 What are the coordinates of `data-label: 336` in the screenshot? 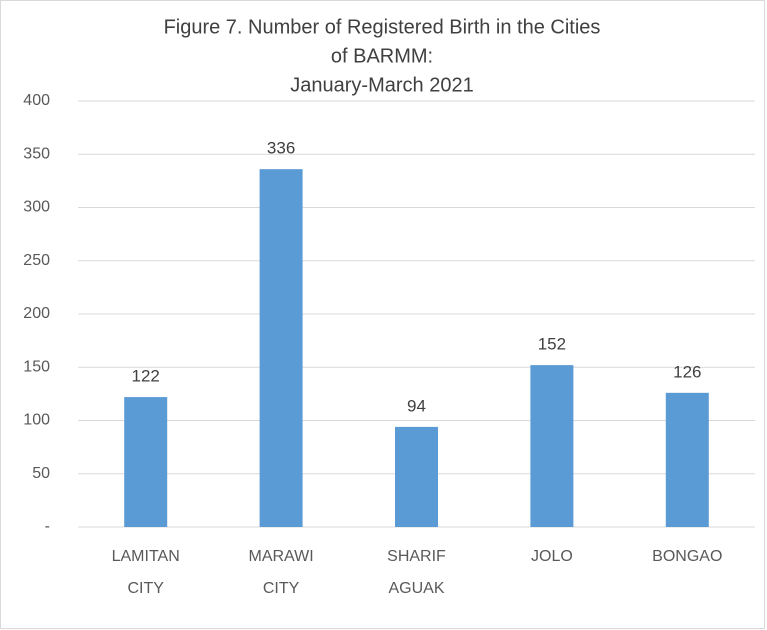 It's located at (281, 148).